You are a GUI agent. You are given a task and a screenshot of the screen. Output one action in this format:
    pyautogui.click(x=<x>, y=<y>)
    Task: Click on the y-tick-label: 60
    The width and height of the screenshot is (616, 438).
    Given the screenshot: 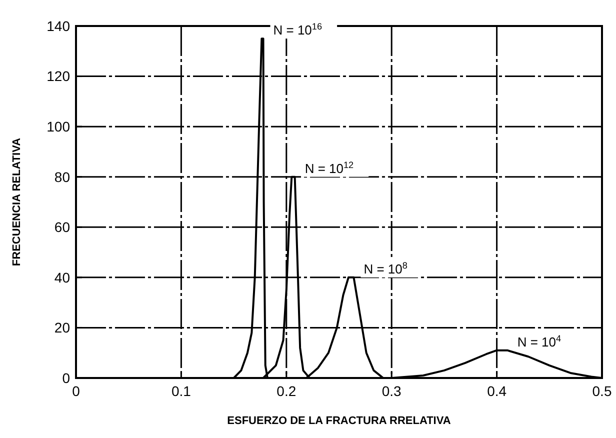 What is the action you would take?
    pyautogui.click(x=62, y=227)
    